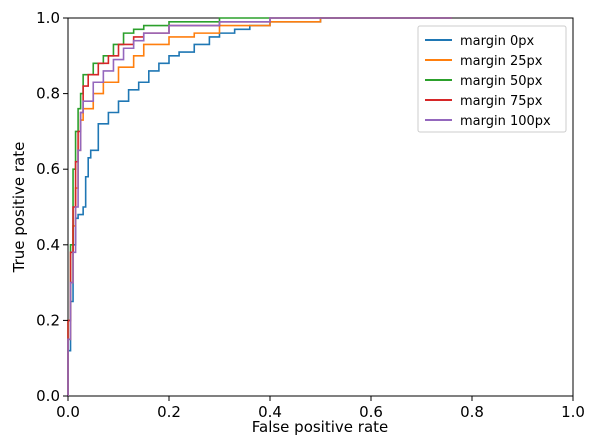 This screenshot has height=439, width=597. Describe the element at coordinates (48, 18) in the screenshot. I see `y-tick-label: 1.0` at that location.